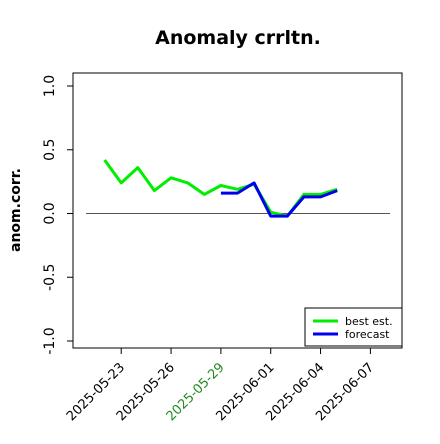  What do you see at coordinates (367, 334) in the screenshot?
I see `legend-label: forecast` at bounding box center [367, 334].